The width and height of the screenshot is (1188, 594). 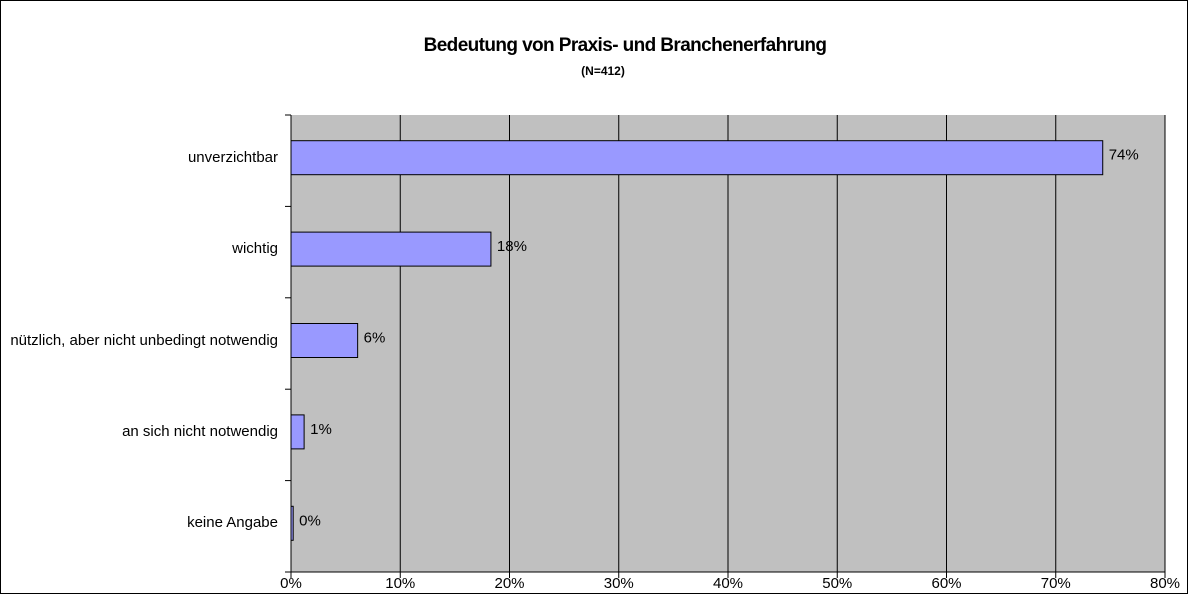 What do you see at coordinates (255, 249) in the screenshot?
I see `category-text: wichtig` at bounding box center [255, 249].